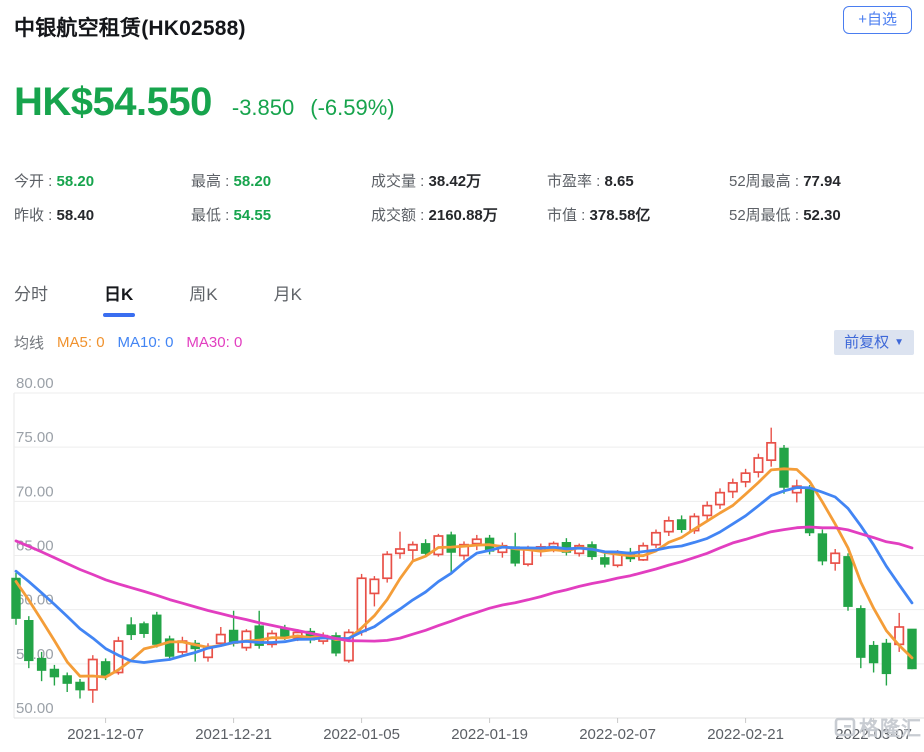 This screenshot has width=924, height=752. I want to click on y-axis-label: 65.00, so click(35, 546).